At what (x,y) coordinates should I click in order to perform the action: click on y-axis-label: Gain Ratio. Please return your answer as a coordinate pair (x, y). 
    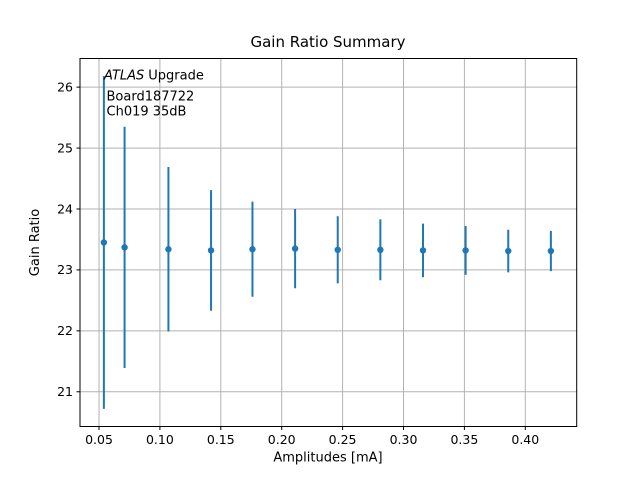
    Looking at the image, I should click on (35, 242).